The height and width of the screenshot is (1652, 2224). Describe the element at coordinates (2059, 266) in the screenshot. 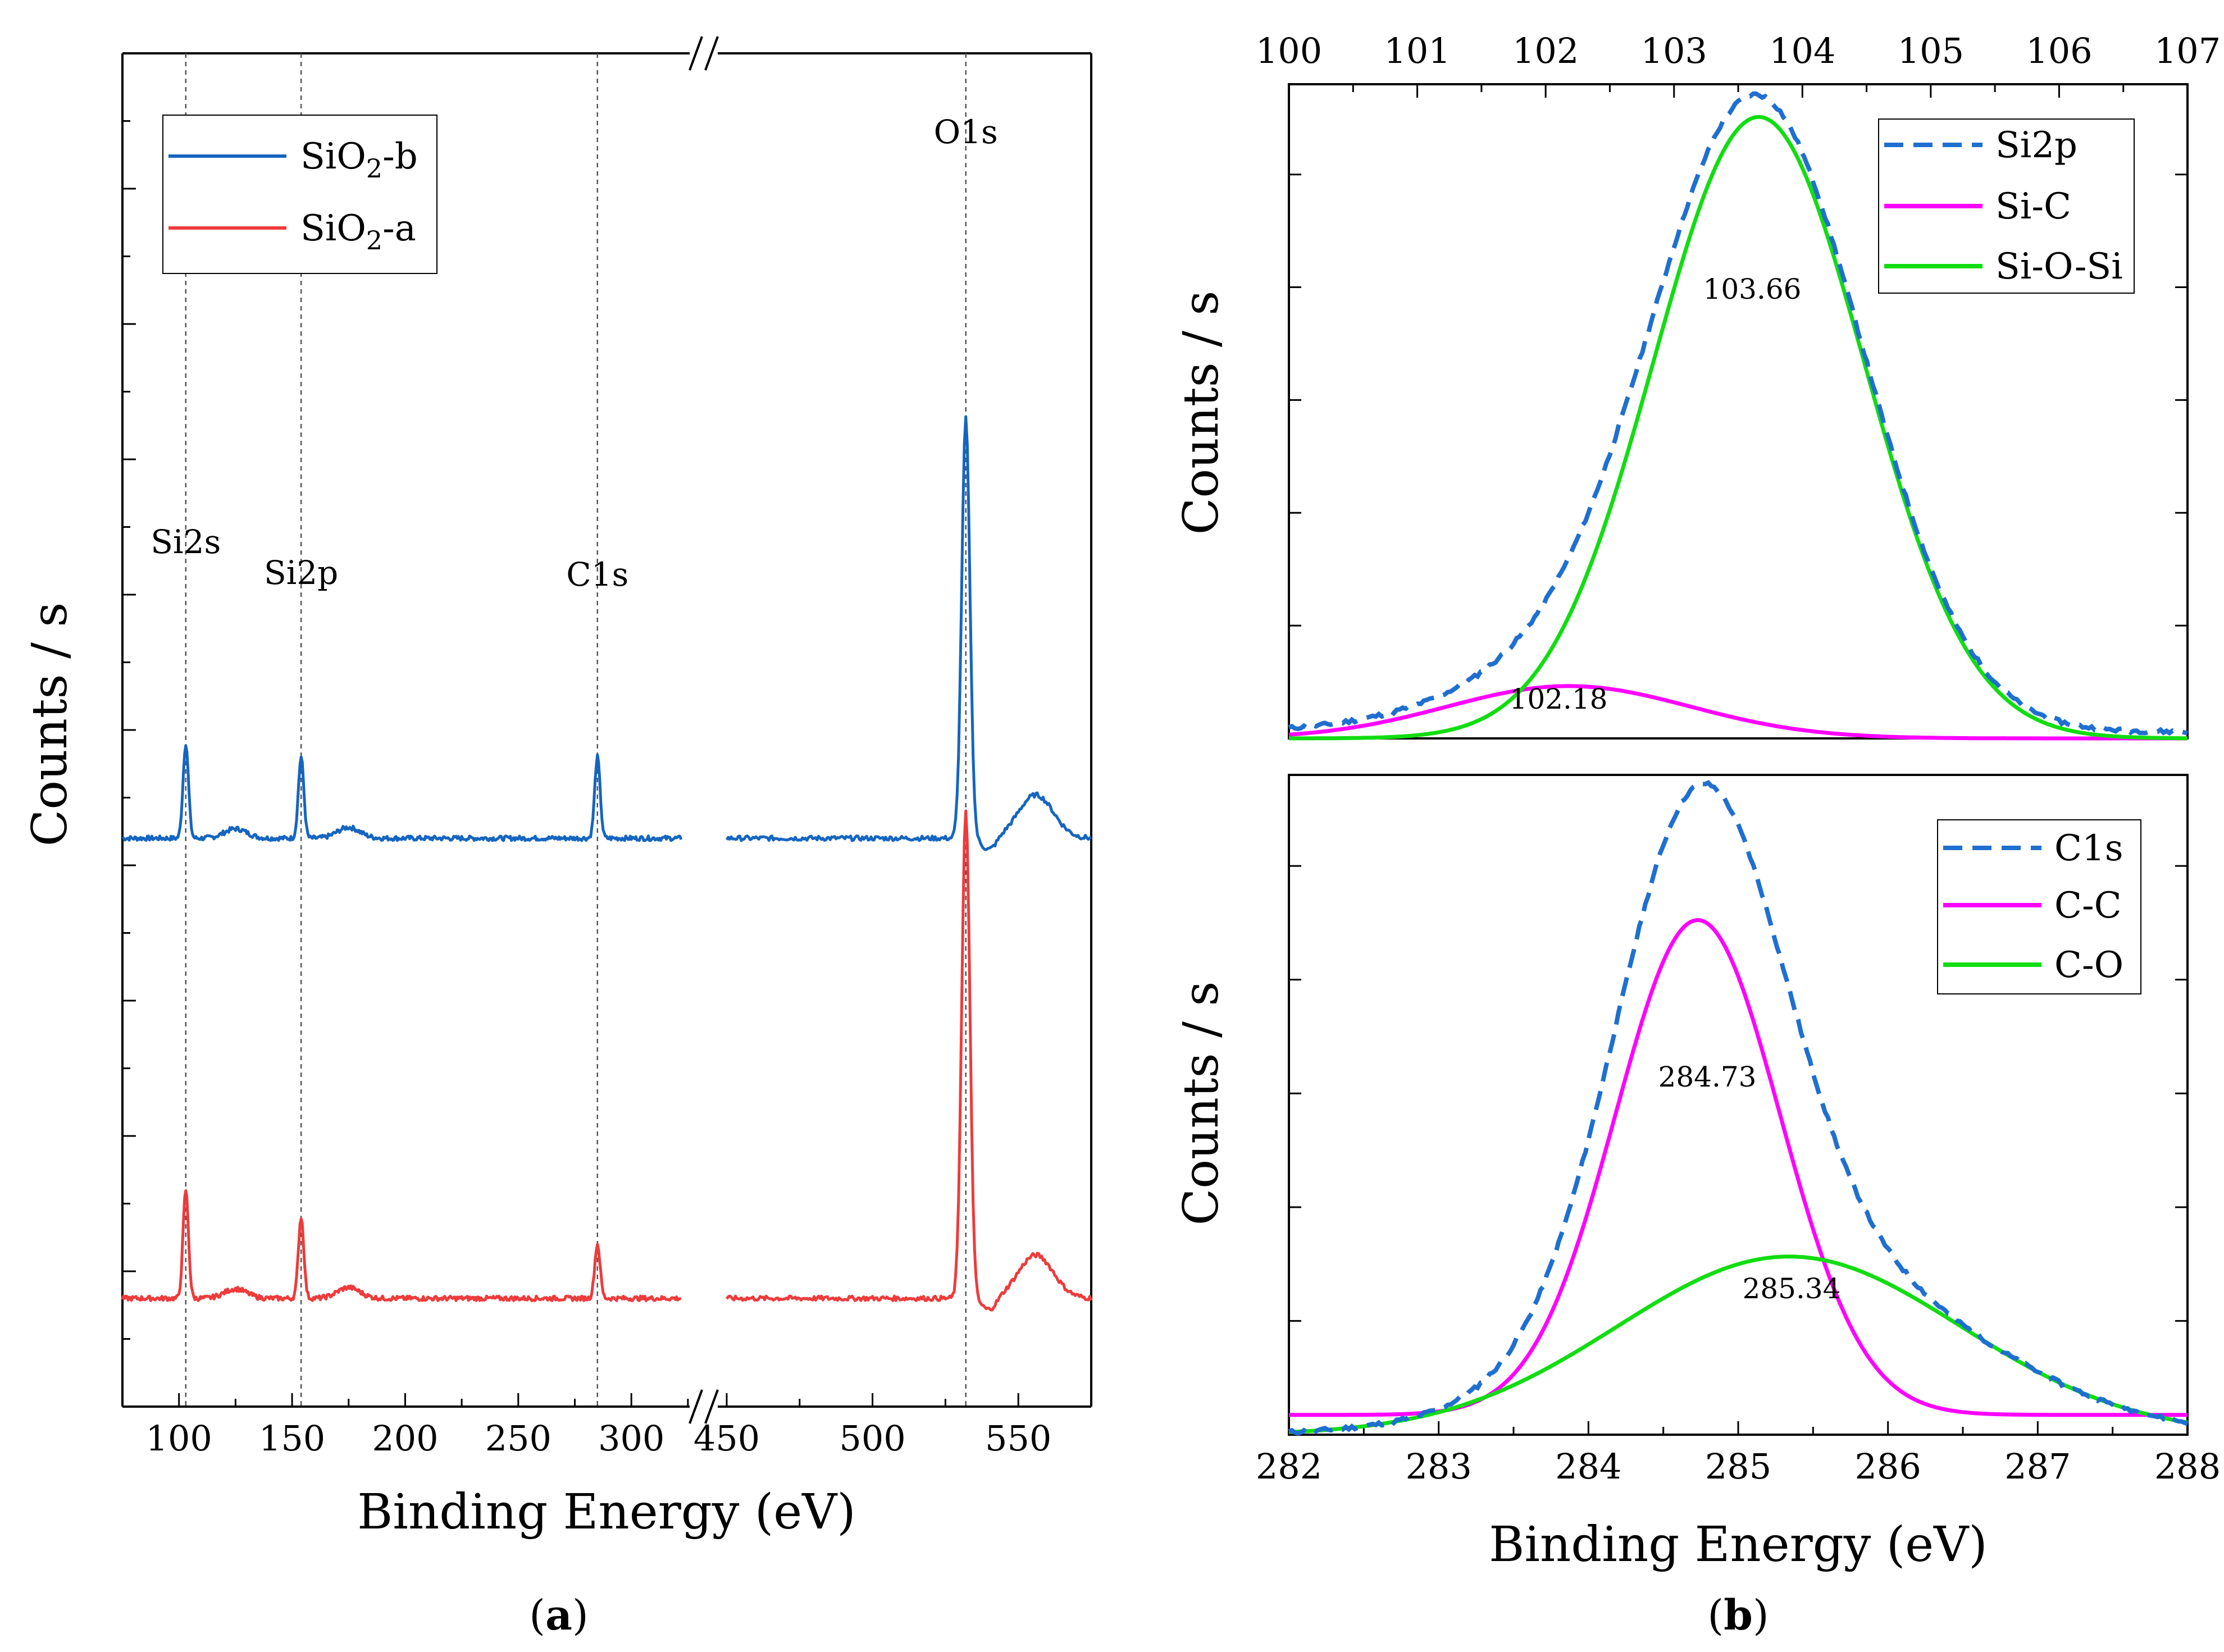

I see `legend-label-si-o-si: Si-O-Si` at that location.